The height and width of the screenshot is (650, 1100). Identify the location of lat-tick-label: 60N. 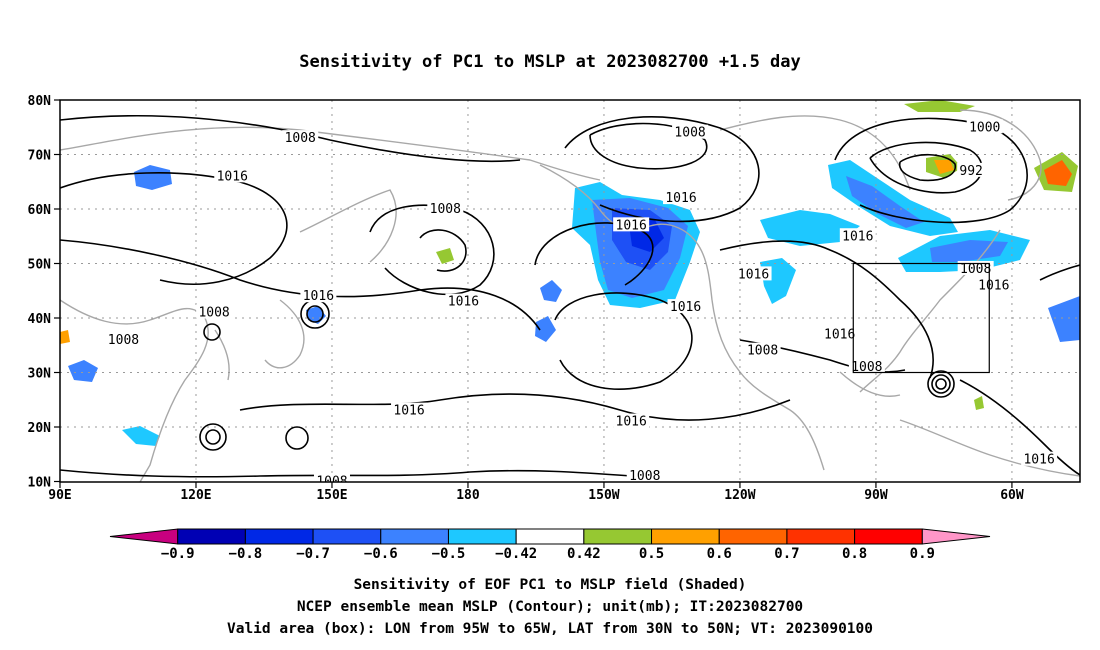
(40, 210).